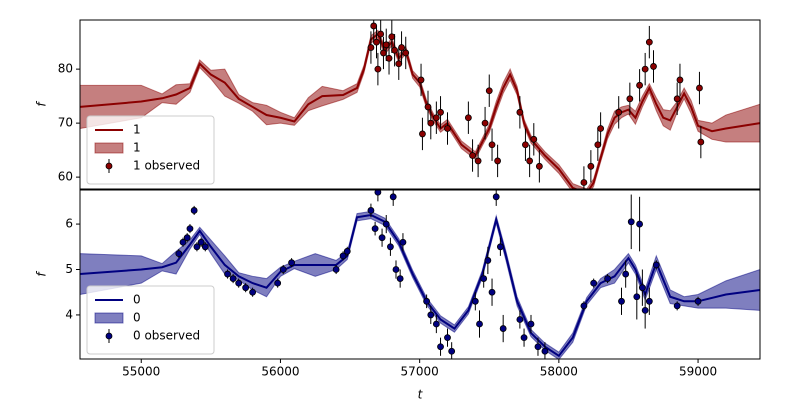 The image size is (800, 400). What do you see at coordinates (65, 177) in the screenshot?
I see `y-tick-label: 60` at bounding box center [65, 177].